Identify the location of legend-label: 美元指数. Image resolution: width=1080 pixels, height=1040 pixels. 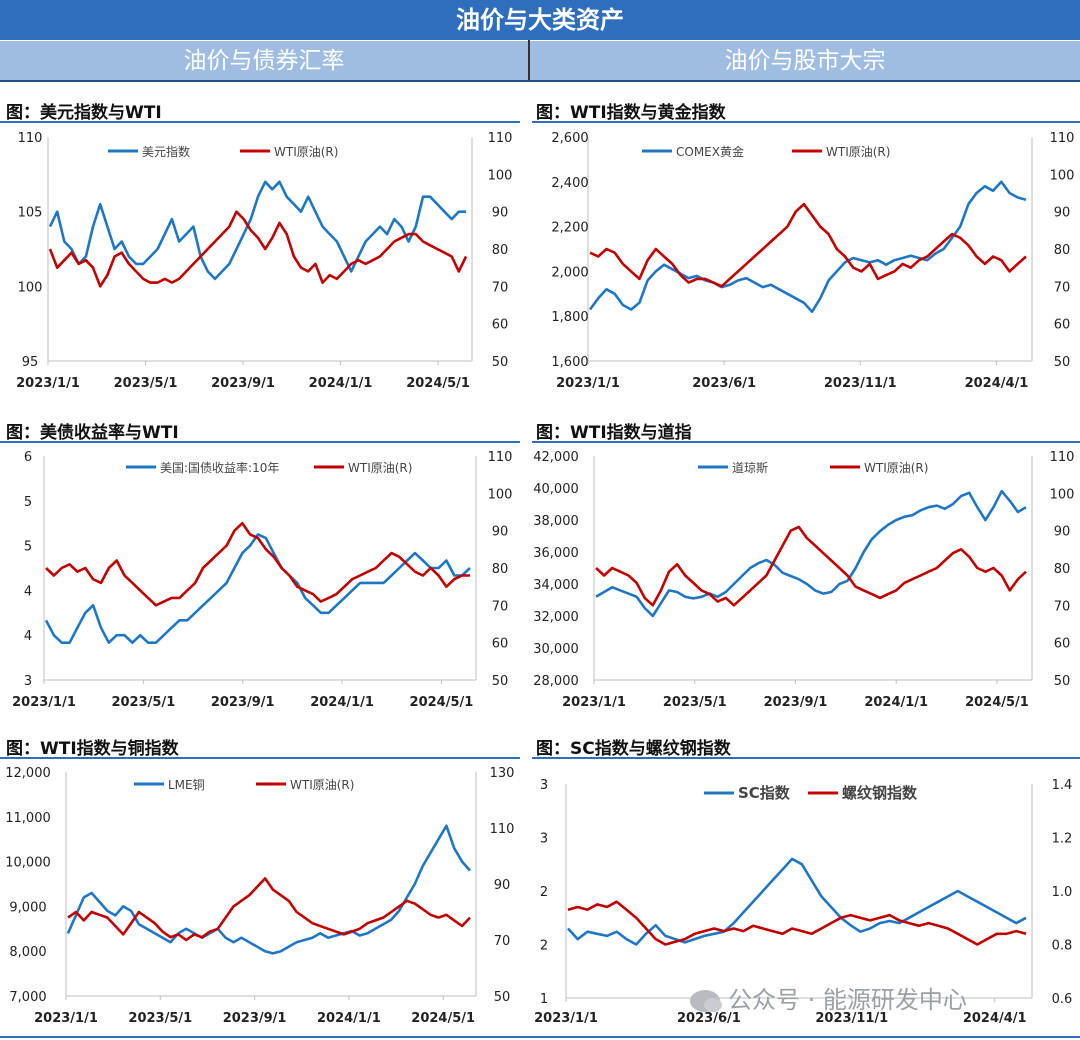
(166, 151).